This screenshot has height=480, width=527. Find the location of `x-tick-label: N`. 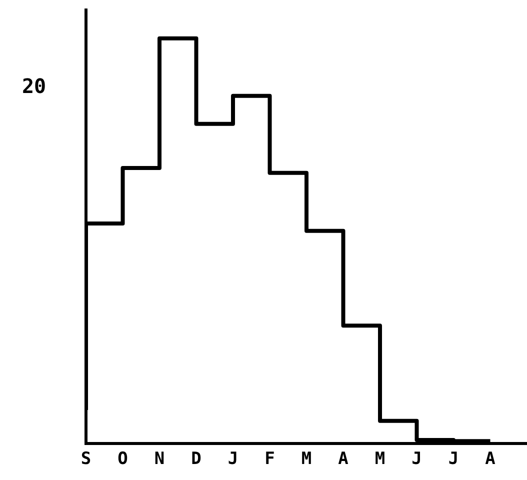

x-tick-label: N is located at coordinates (159, 459).